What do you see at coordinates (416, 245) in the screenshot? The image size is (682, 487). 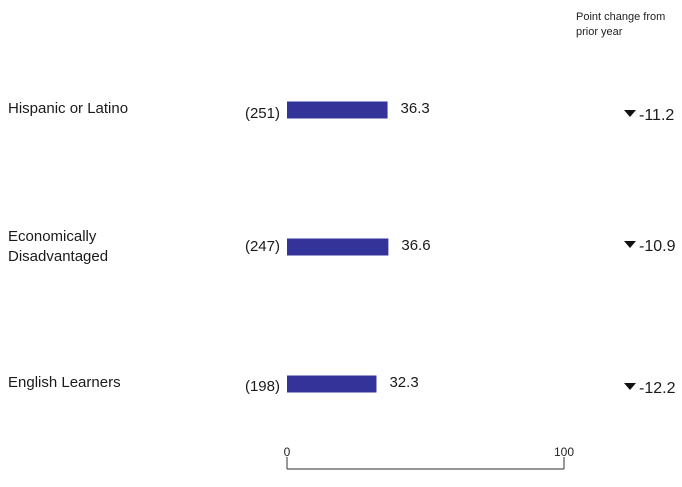 I see `value-label-economically-disadvantaged: 36.6` at bounding box center [416, 245].